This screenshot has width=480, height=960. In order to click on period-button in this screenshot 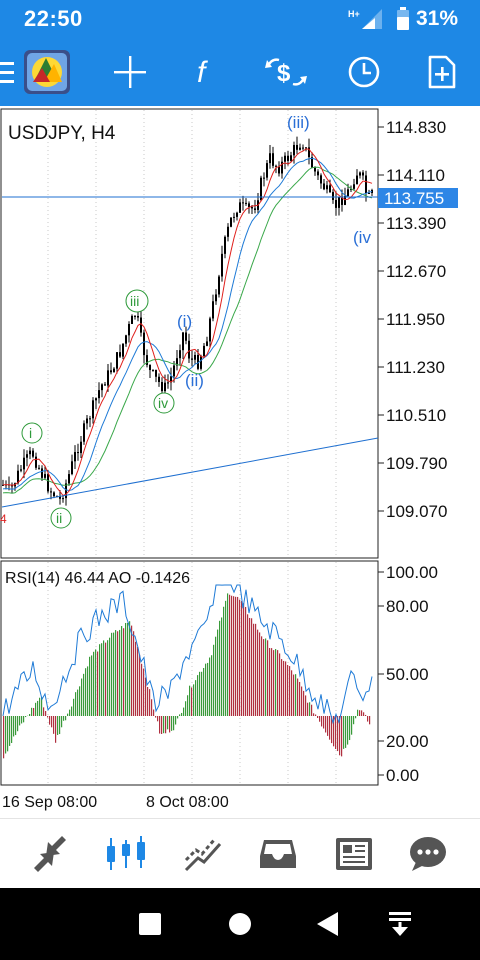, I will do `click(364, 72)`.